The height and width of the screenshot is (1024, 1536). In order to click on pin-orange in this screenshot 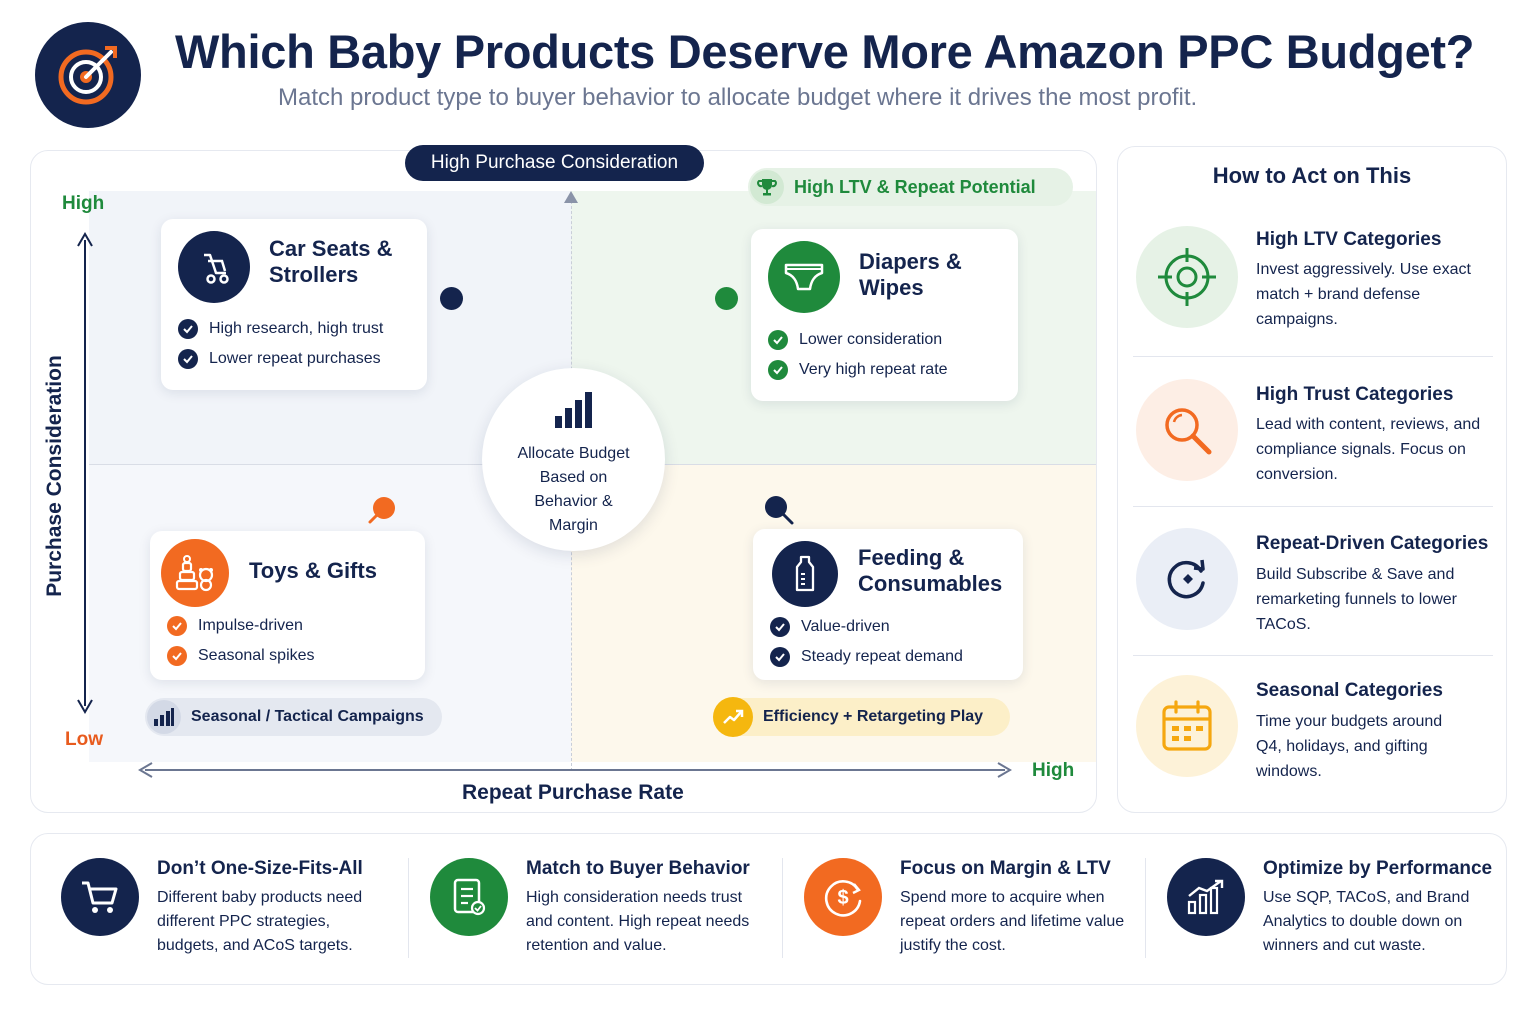, I will do `click(381, 510)`.